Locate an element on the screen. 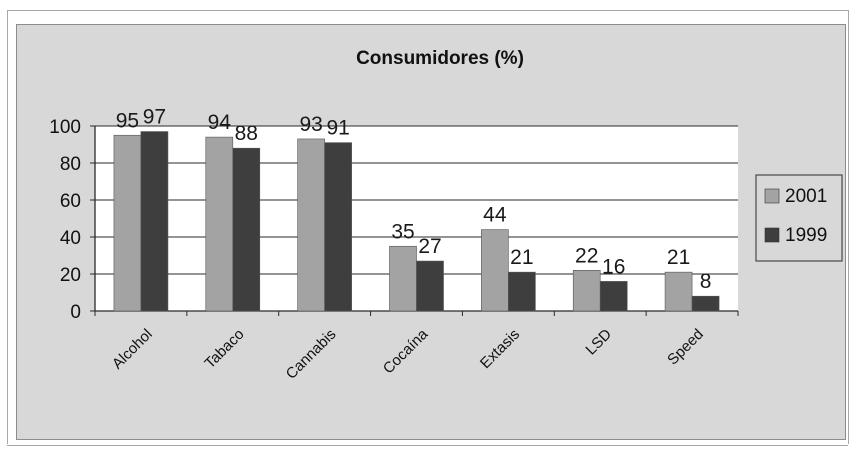 The width and height of the screenshot is (856, 454). legend-swatch-2001 is located at coordinates (772, 196).